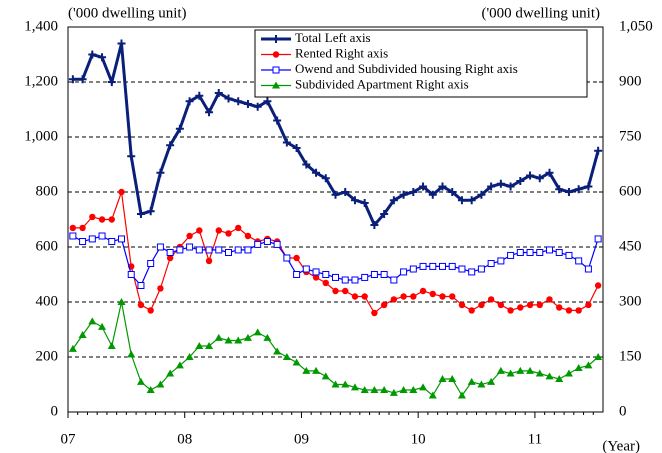 The image size is (662, 453). I want to click on x-tick-label: 08, so click(184, 439).